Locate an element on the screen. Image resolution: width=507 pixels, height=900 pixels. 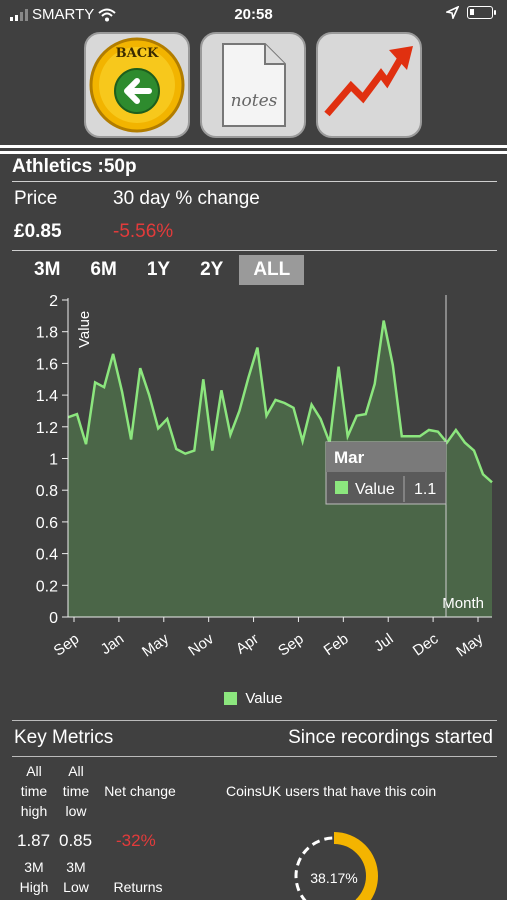
net-change-label: Net change is located at coordinates (140, 791).